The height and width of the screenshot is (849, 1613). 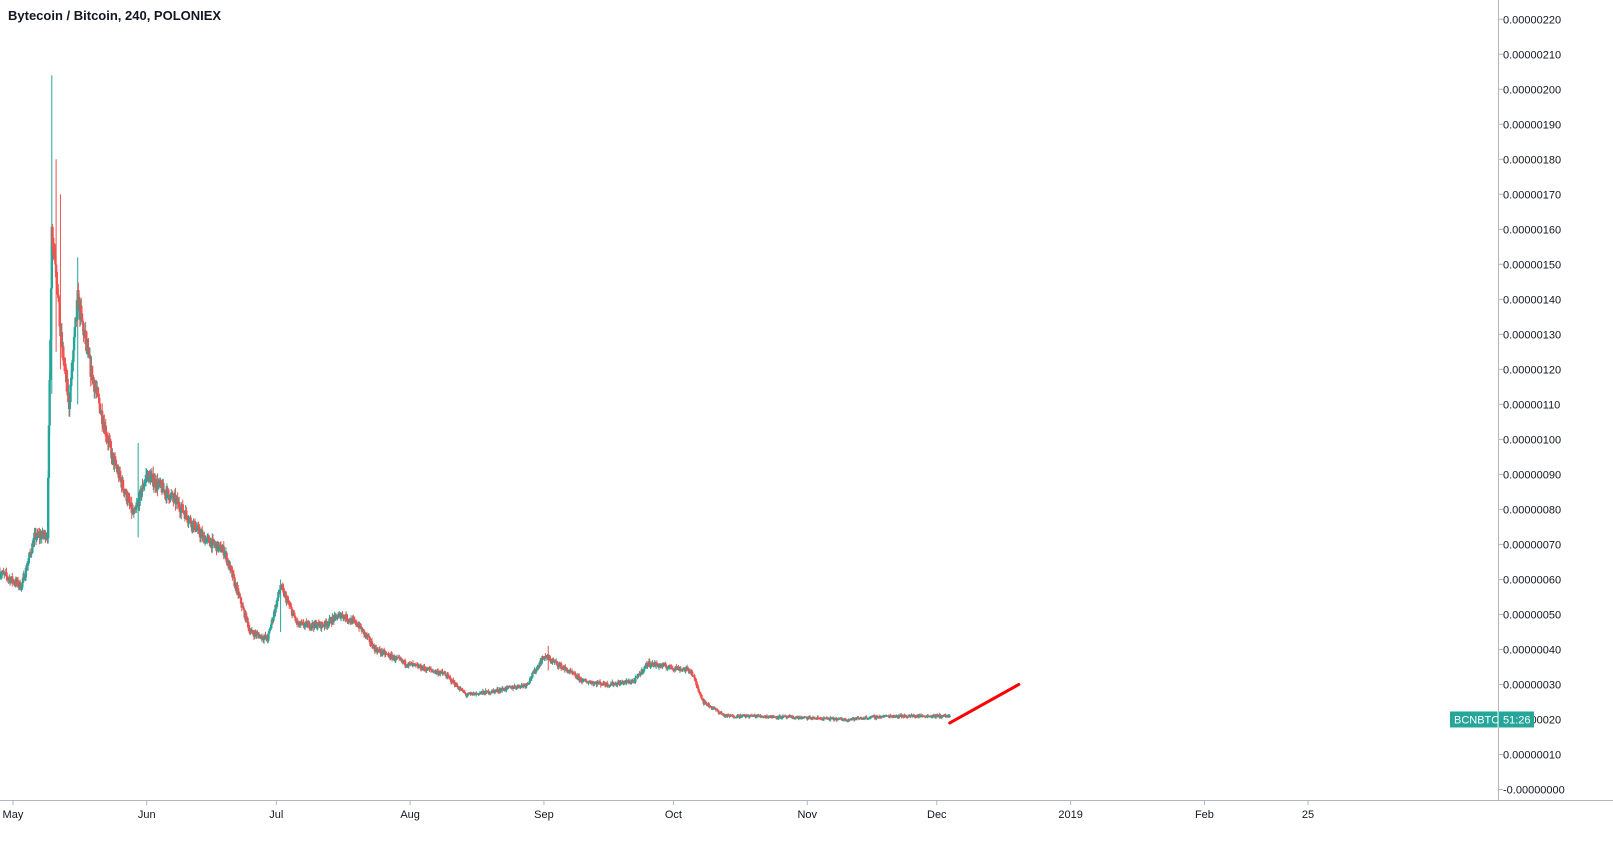 I want to click on x-axis: May Jun Jul Aug Sep Oct Nov Dec 2019 Feb 25, so click(x=659, y=810).